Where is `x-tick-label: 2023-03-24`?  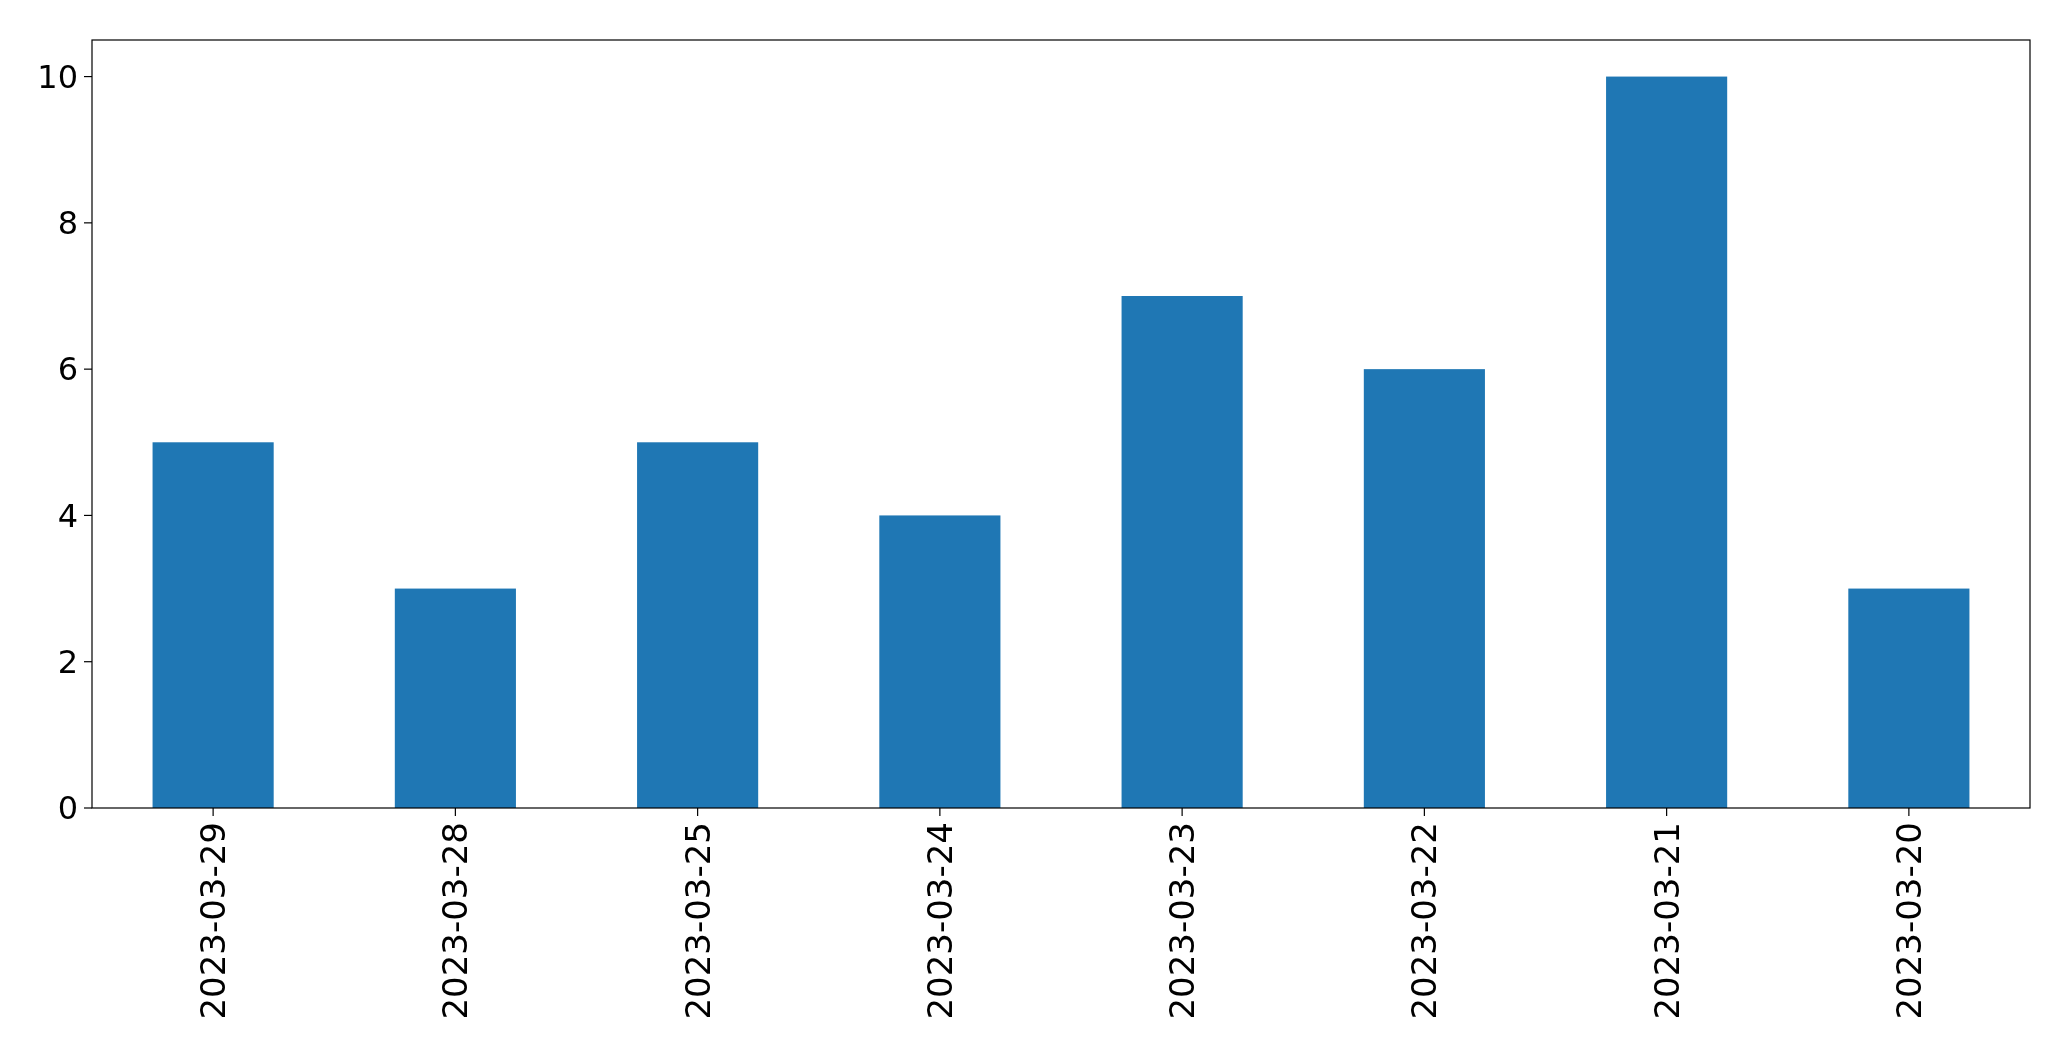 x-tick-label: 2023-03-24 is located at coordinates (939, 921).